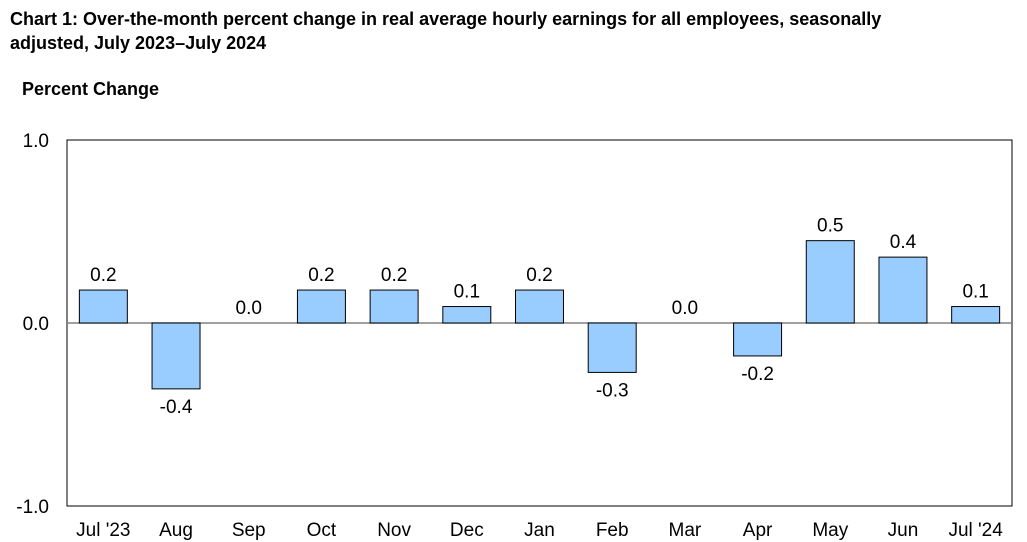 The width and height of the screenshot is (1027, 542). Describe the element at coordinates (36, 141) in the screenshot. I see `y-tick-label: 1.0` at that location.